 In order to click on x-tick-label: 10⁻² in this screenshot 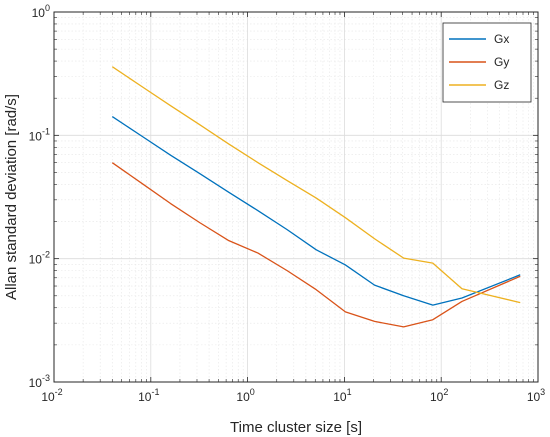, I will do `click(51, 395)`.